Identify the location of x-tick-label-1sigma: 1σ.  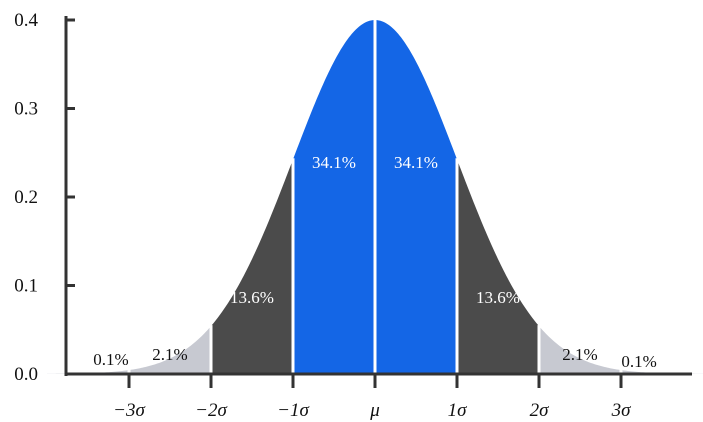
(458, 410).